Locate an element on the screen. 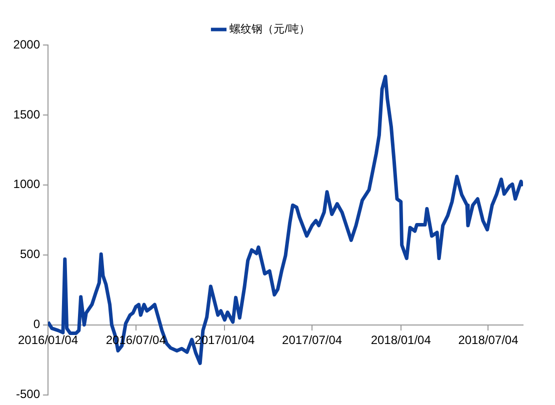  y-tick-label: 0 is located at coordinates (36, 324).